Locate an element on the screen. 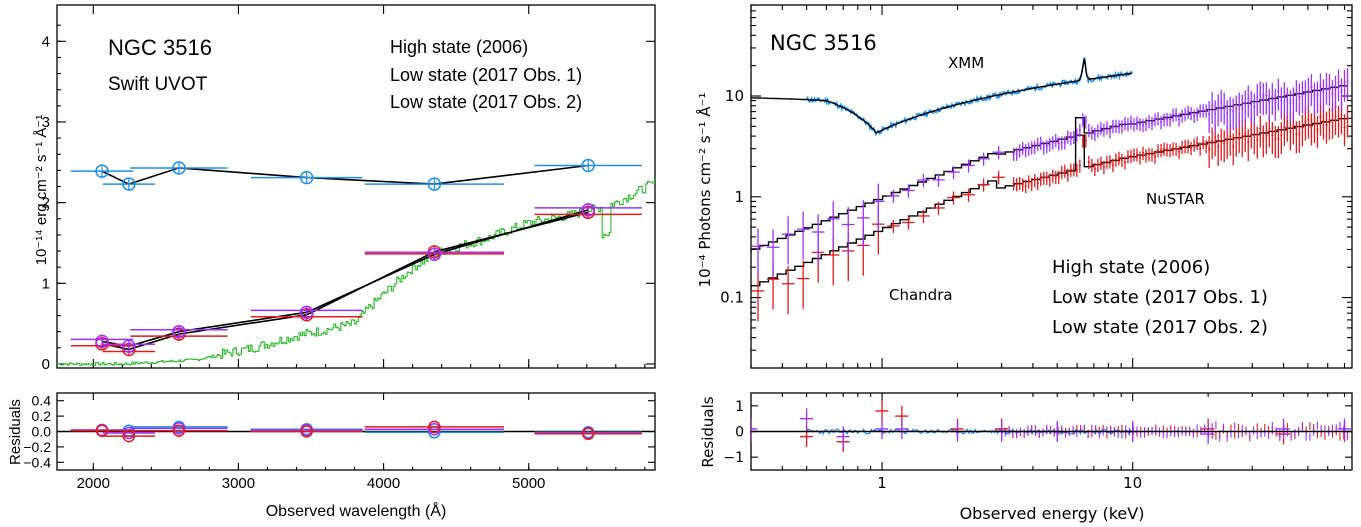 The height and width of the screenshot is (527, 1361). left-residual-points is located at coordinates (356, 431).